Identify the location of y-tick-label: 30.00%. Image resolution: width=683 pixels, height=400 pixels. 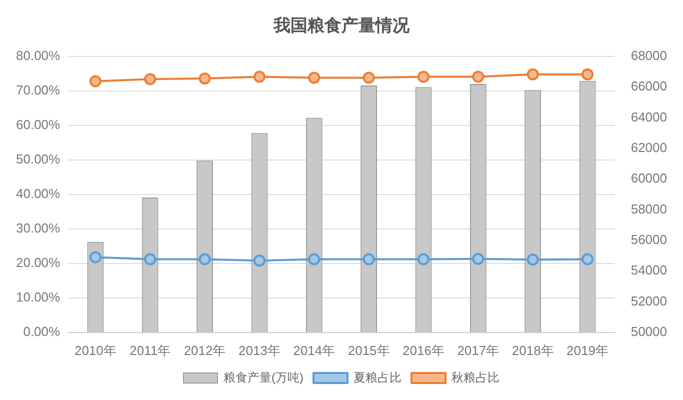
(38, 228).